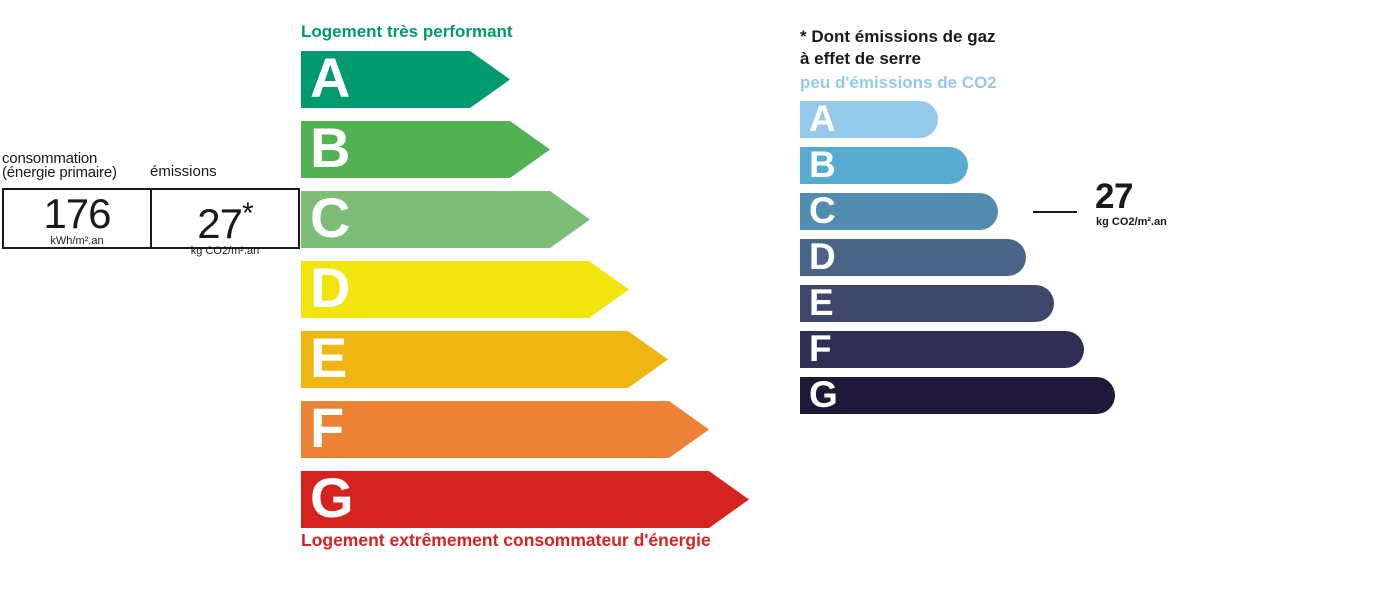 This screenshot has height=600, width=1400. What do you see at coordinates (77, 241) in the screenshot?
I see `consumption-unit: kWh/m².an` at bounding box center [77, 241].